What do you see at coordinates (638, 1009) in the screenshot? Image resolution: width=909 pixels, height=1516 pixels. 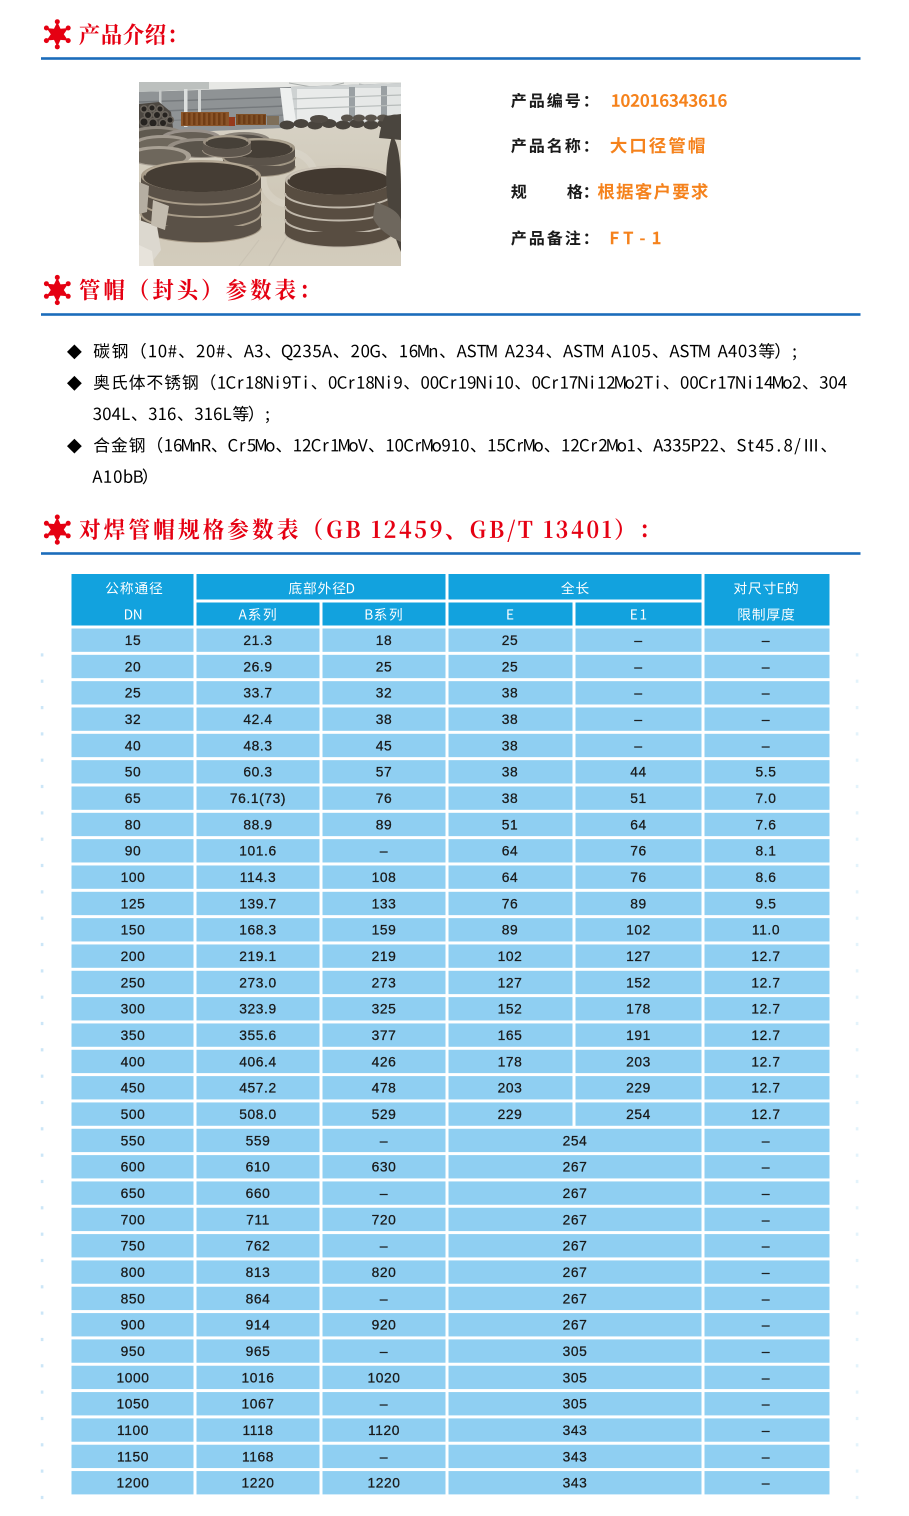 I see `svg-text: 178` at bounding box center [638, 1009].